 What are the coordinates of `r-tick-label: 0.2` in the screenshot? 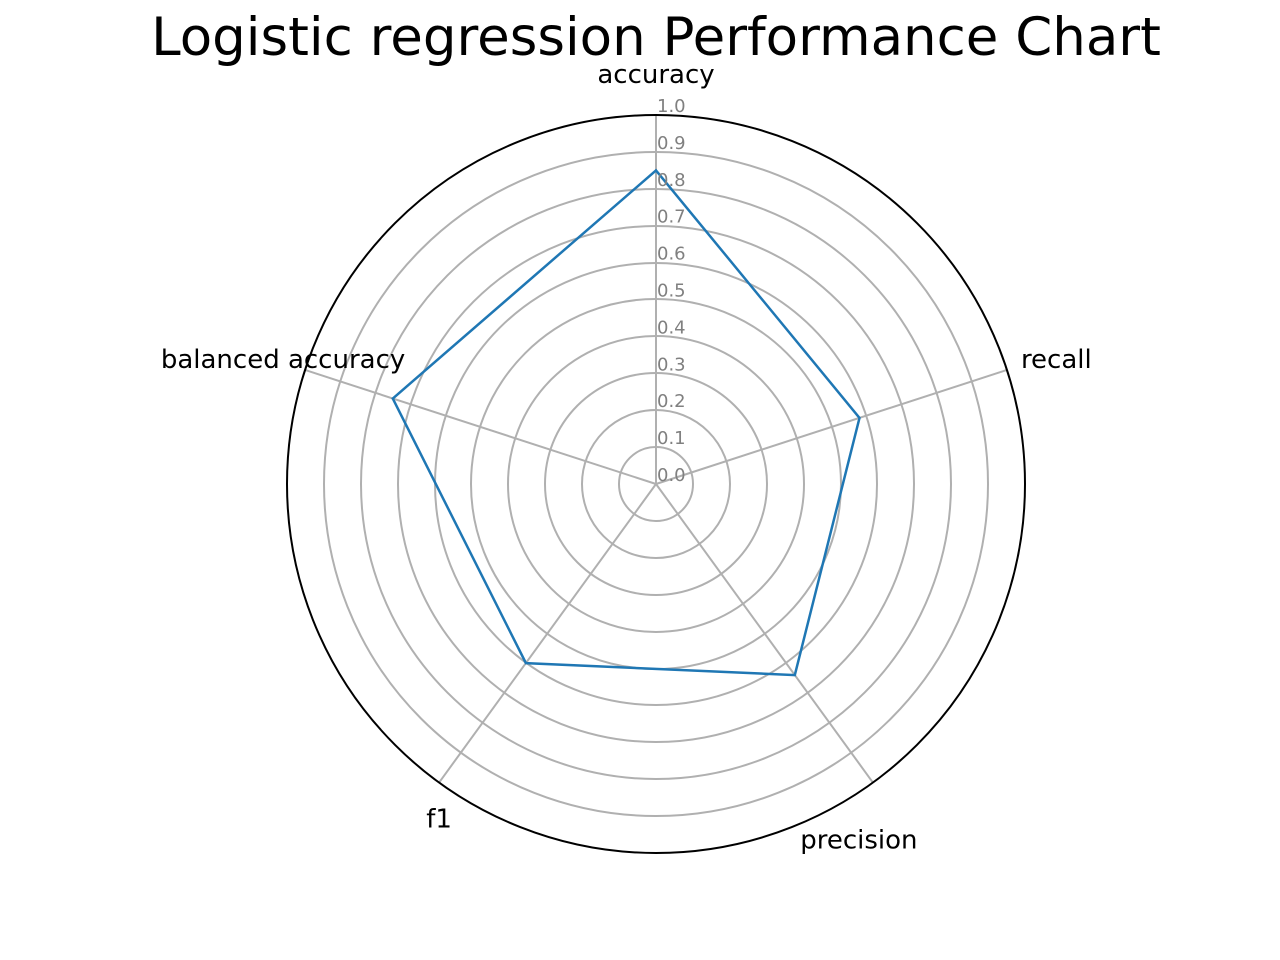 It's located at (671, 401).